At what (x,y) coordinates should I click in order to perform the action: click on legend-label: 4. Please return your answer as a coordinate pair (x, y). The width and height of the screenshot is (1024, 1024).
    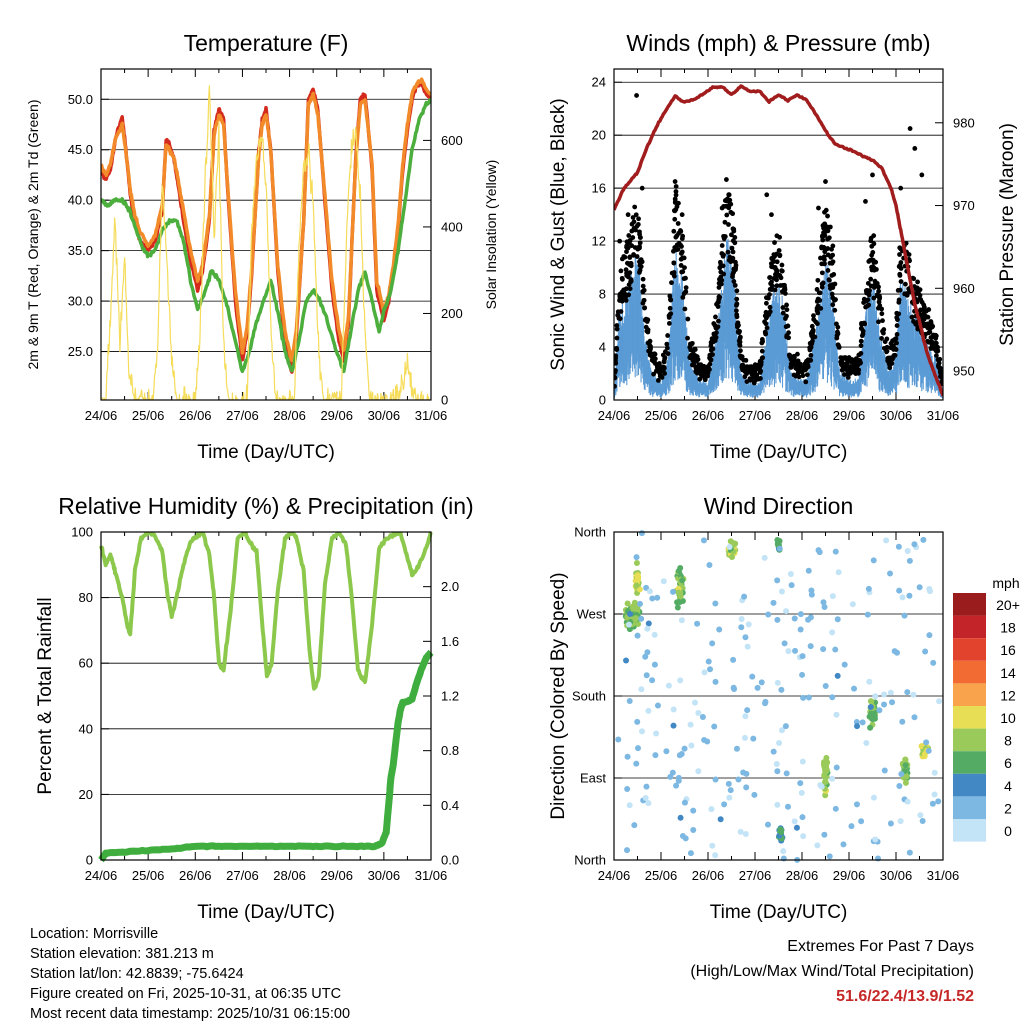
    Looking at the image, I should click on (1008, 786).